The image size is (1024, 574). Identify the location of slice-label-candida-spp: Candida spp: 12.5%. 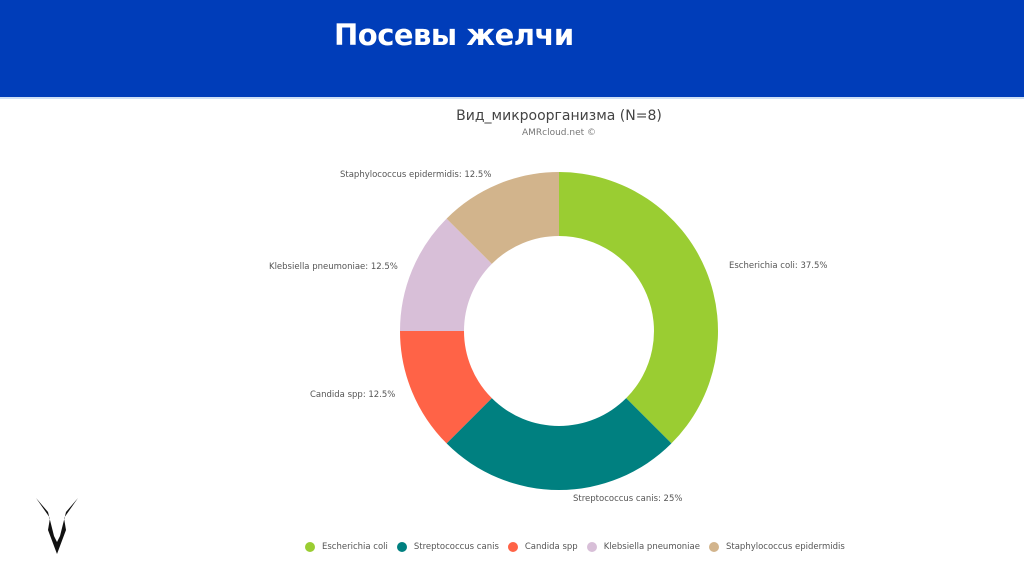
(353, 395).